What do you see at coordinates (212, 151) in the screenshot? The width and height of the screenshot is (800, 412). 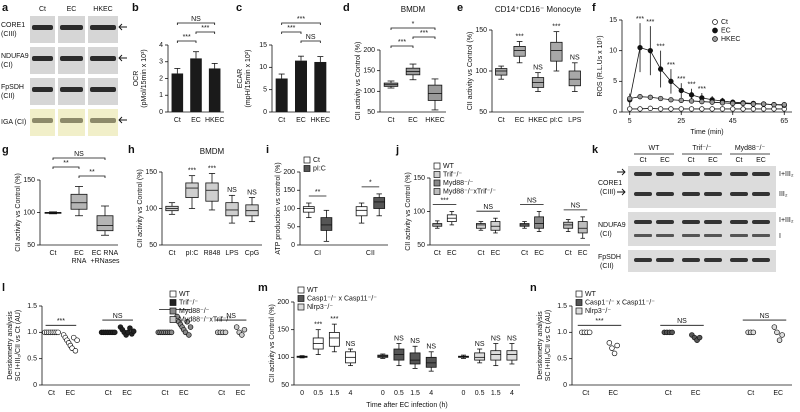 I see `chart-title: BMDM` at bounding box center [212, 151].